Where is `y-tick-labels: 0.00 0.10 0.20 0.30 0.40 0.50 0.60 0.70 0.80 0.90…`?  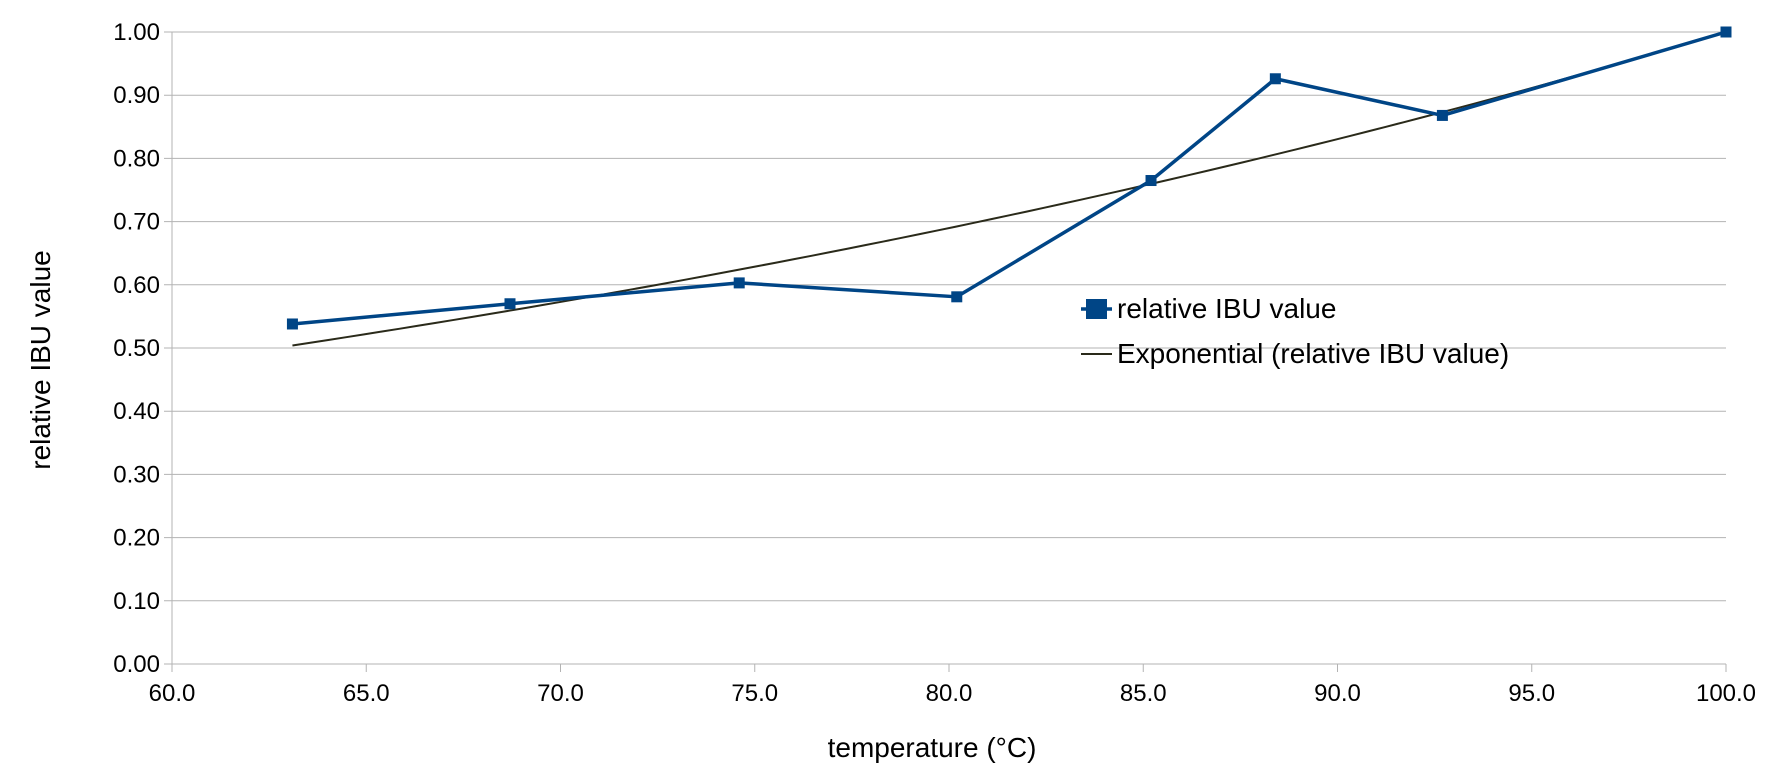
y-tick-labels: 0.00 0.10 0.20 0.30 0.40 0.50 0.60 0.70 0.80 0.90… is located at coordinates (136, 348).